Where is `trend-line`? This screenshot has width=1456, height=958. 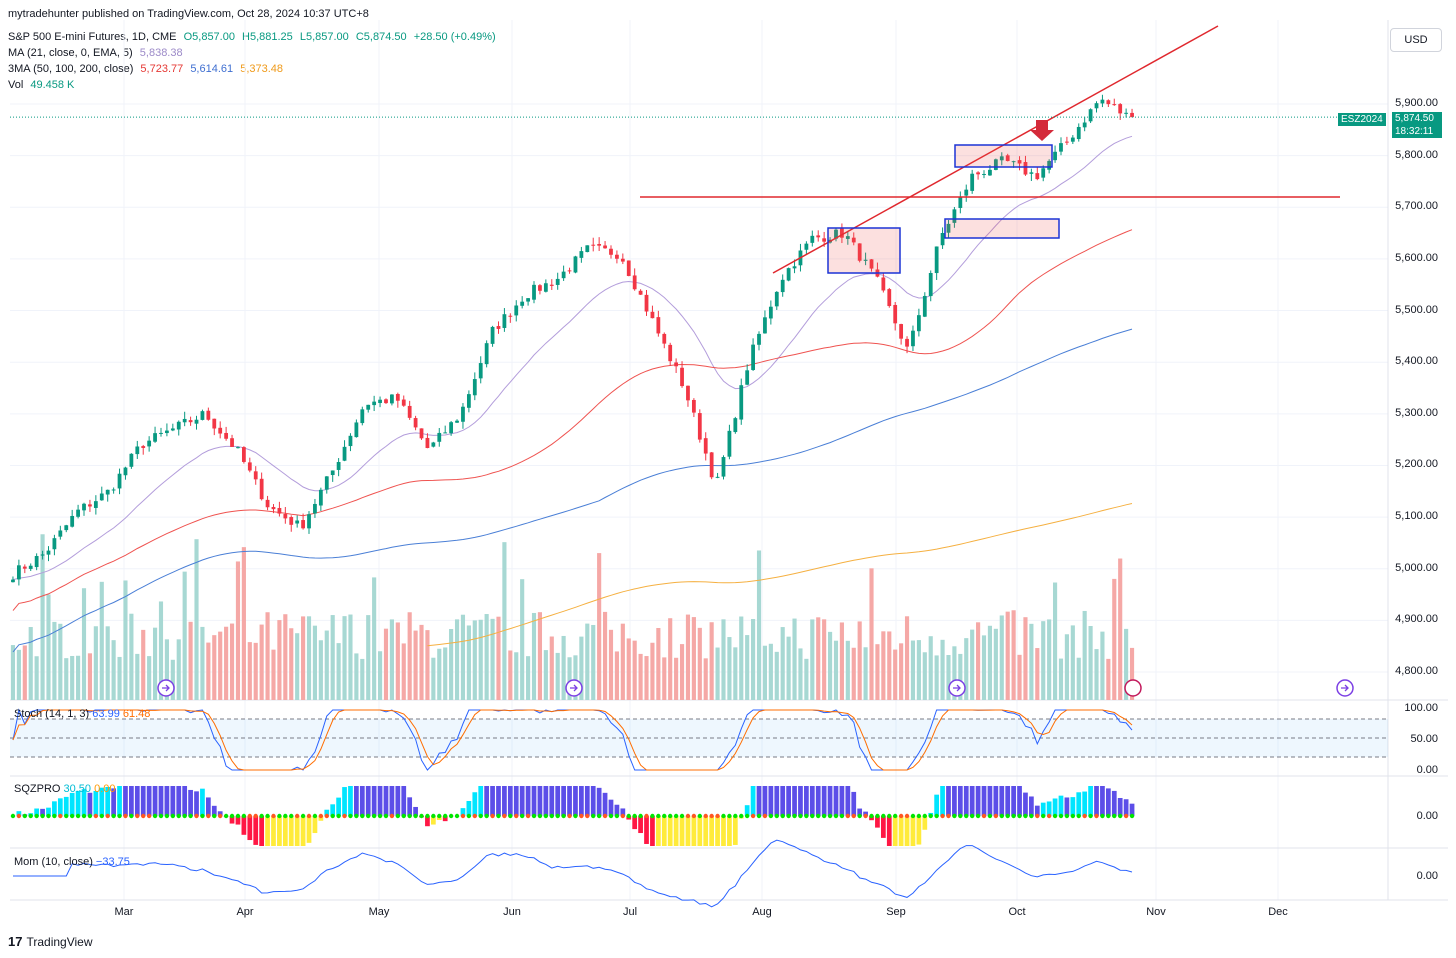
trend-line is located at coordinates (995, 149).